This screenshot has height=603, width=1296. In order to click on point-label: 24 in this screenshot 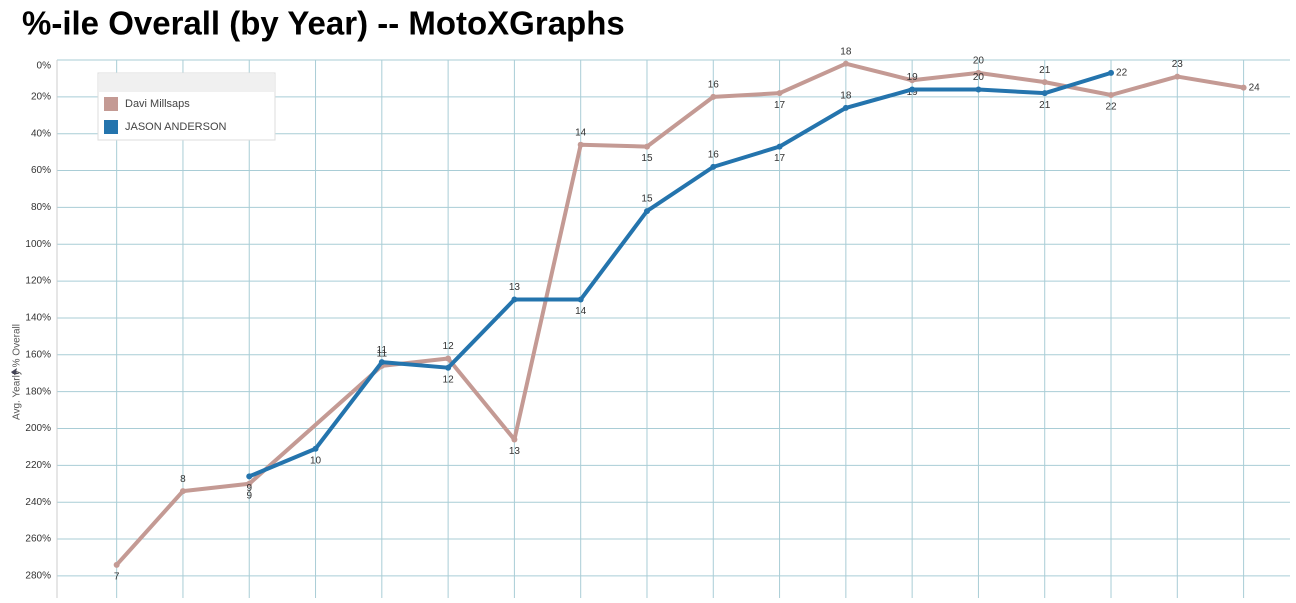, I will do `click(1255, 87)`.